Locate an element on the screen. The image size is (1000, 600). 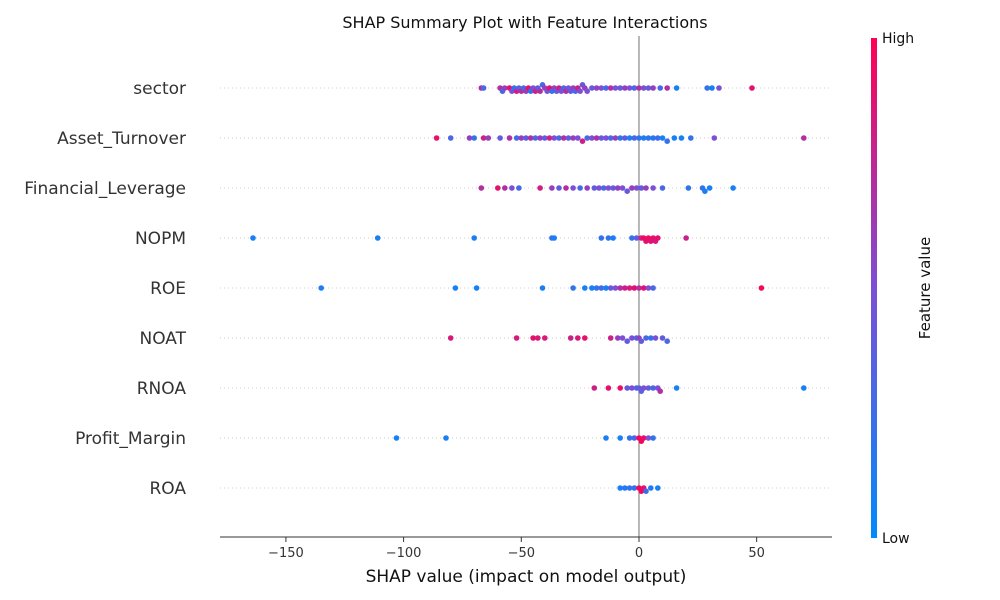
feature-label-profit-margin: Profit_Margin is located at coordinates (130, 439).